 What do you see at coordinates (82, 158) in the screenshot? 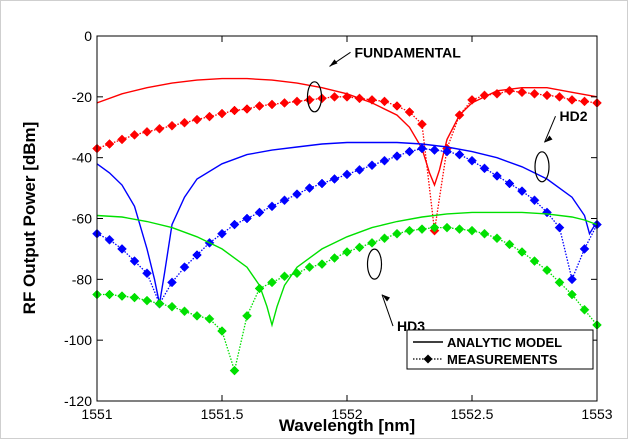
I see `y-tick-label: -40` at bounding box center [82, 158].